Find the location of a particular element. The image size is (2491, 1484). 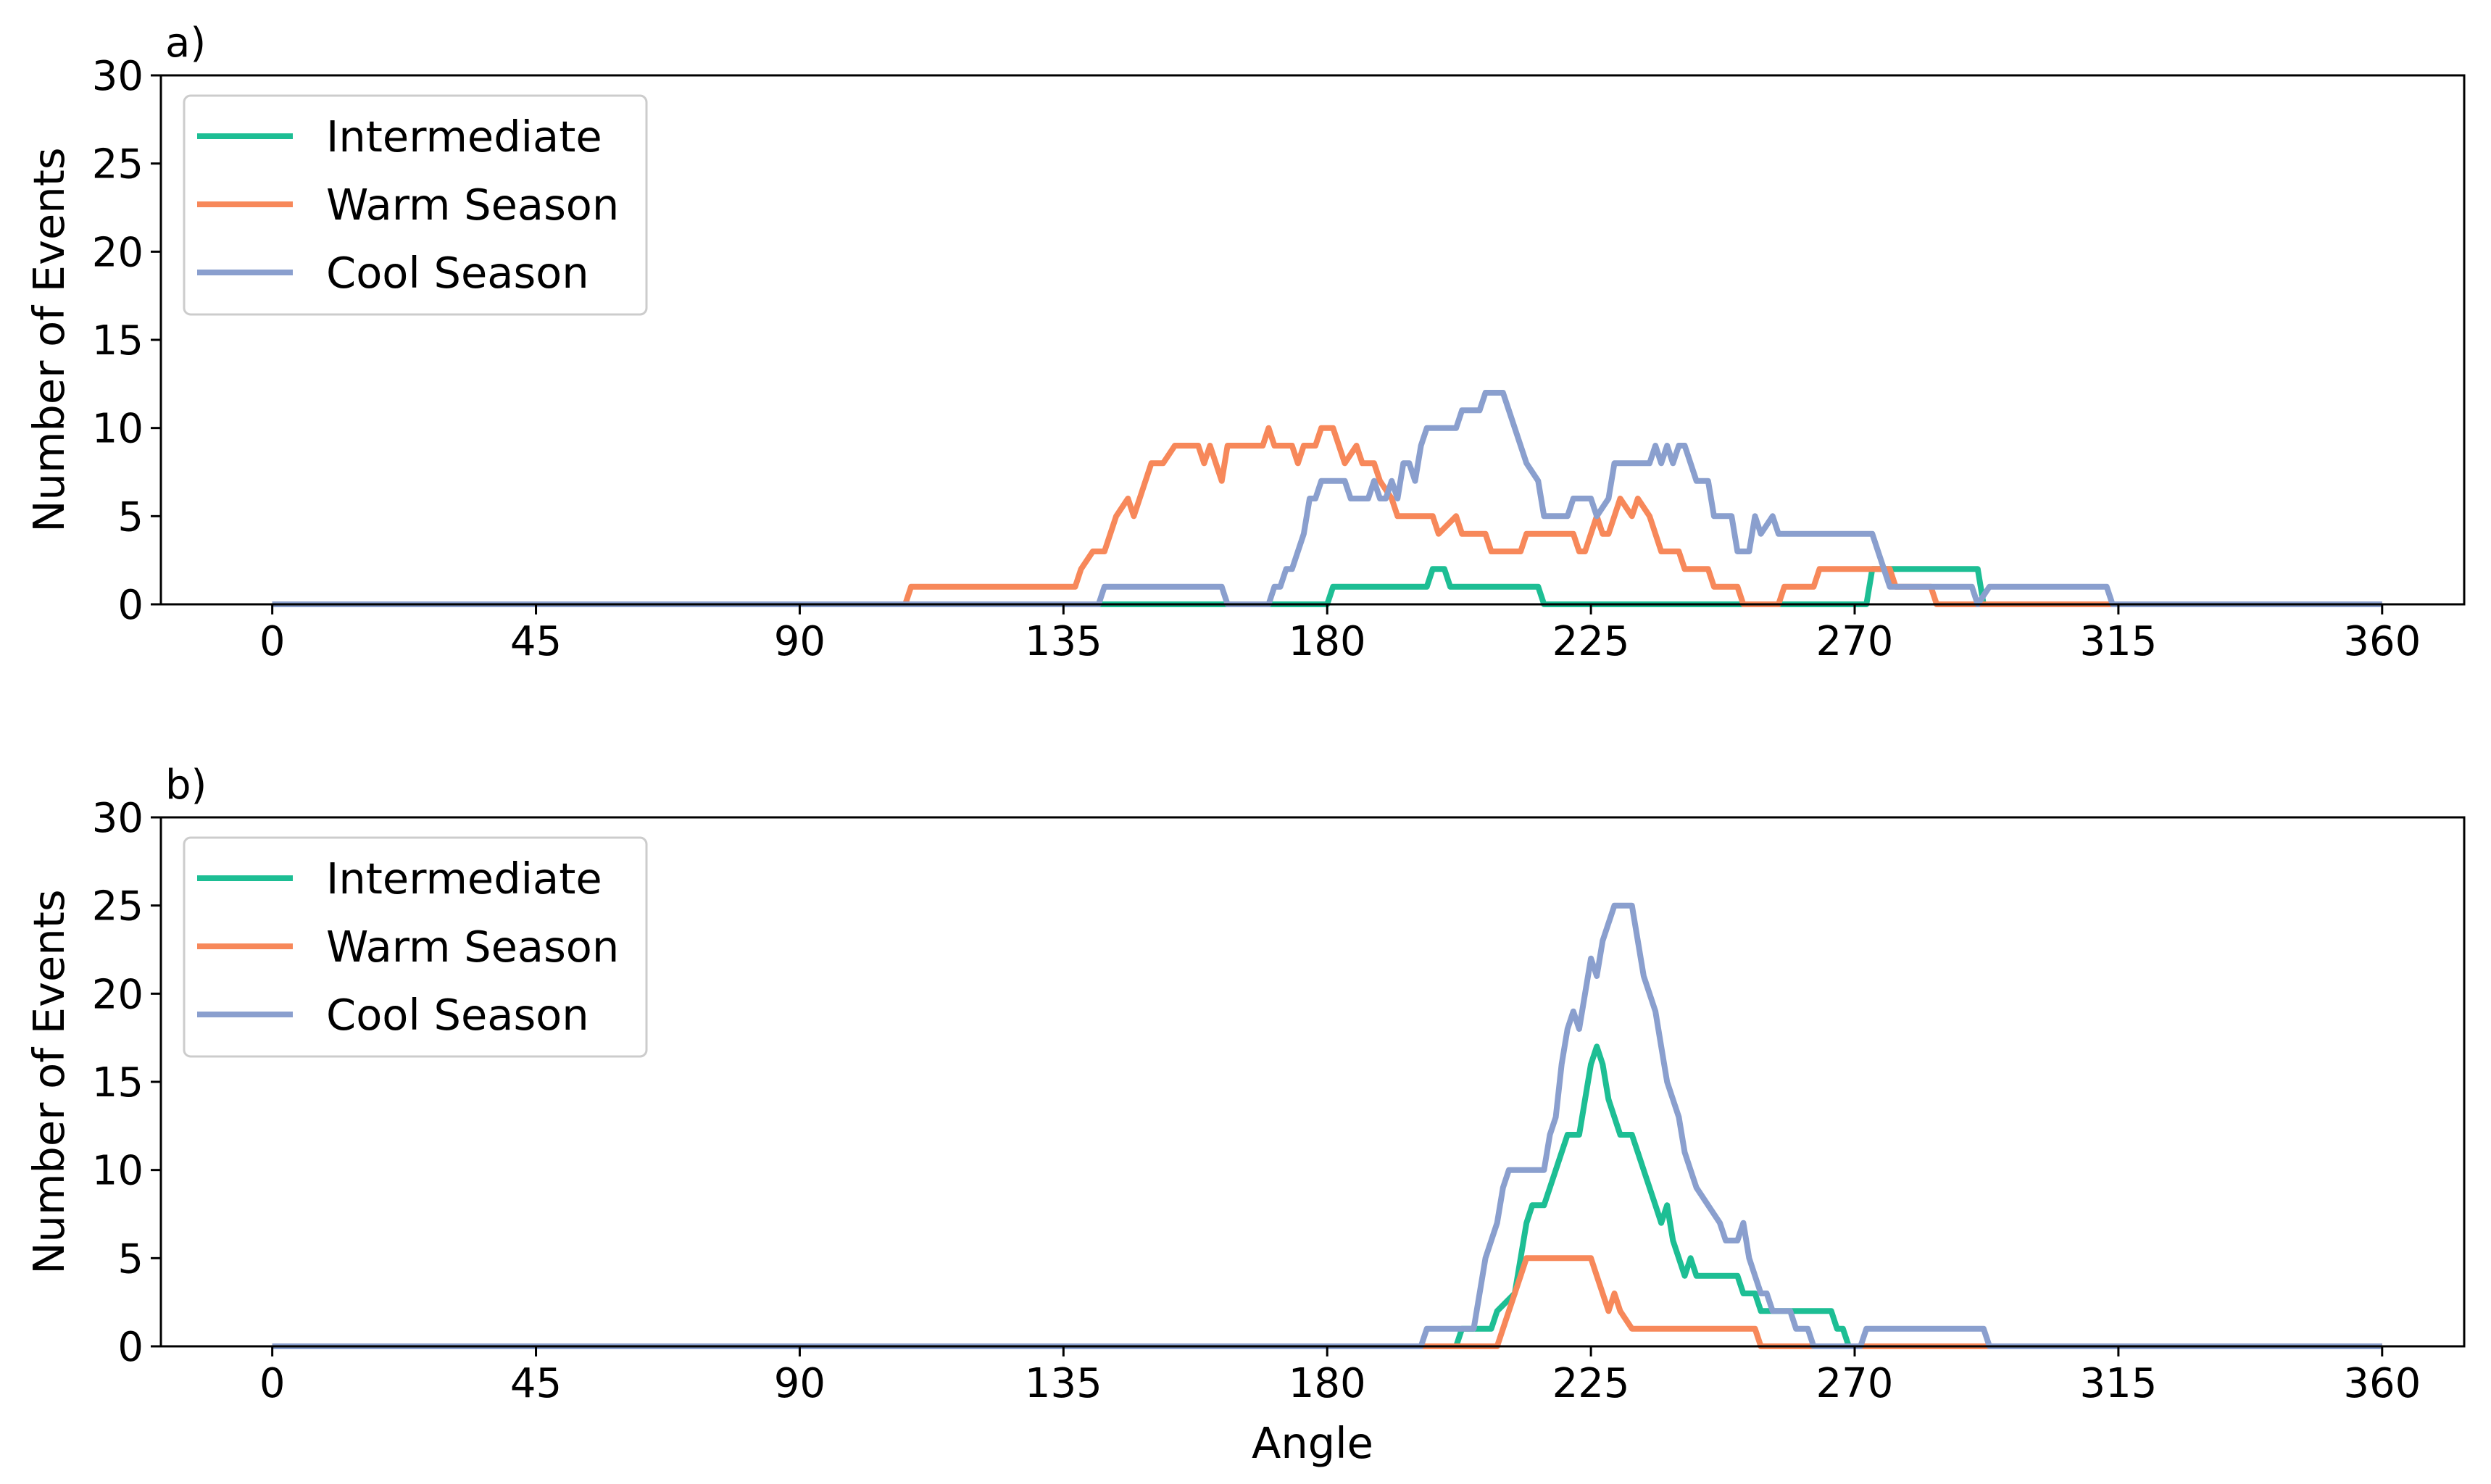

panel-b-xlabel: Angle is located at coordinates (1312, 1443).